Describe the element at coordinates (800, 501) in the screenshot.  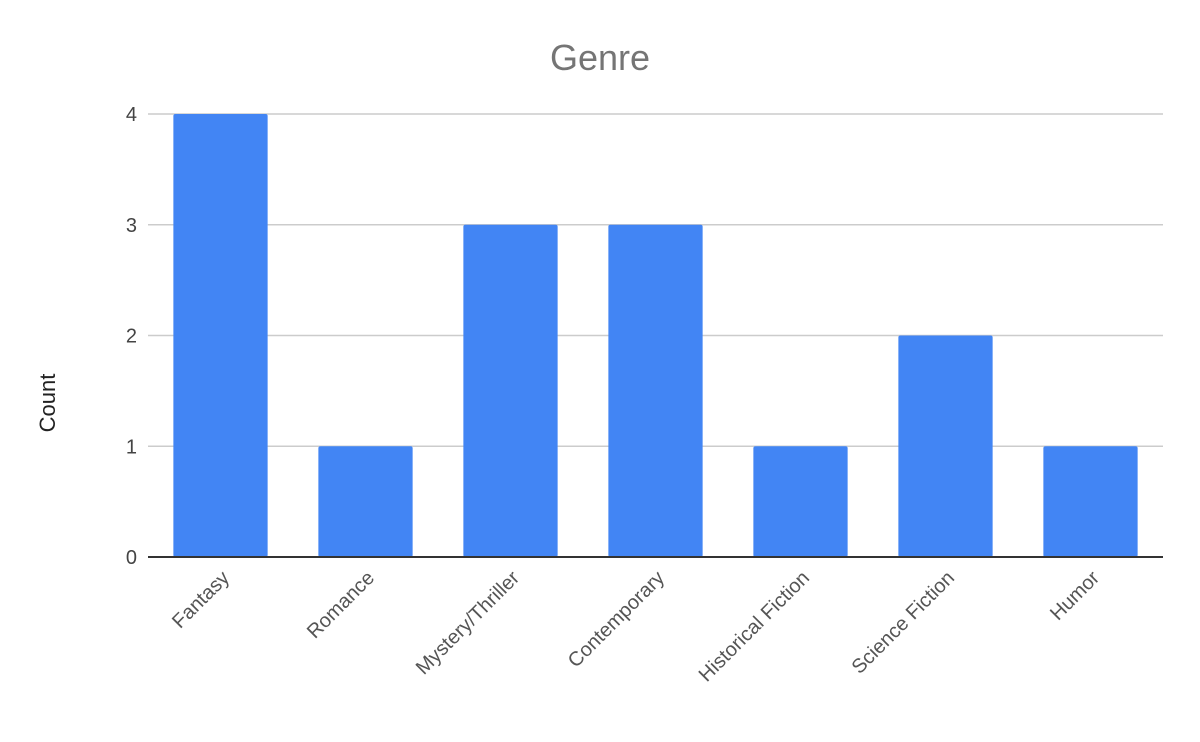
I see `bar-historical-fiction` at that location.